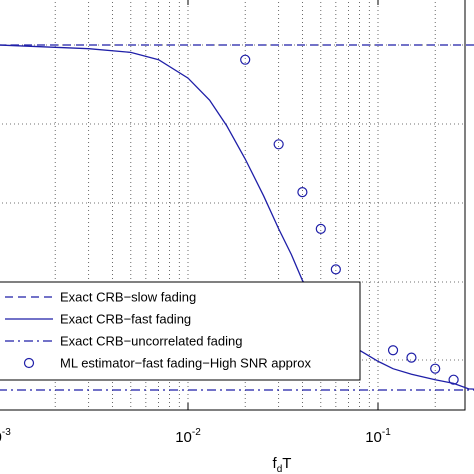 This screenshot has width=474, height=474. What do you see at coordinates (196, 432) in the screenshot?
I see `x-tick-label-exp: -2` at bounding box center [196, 432].